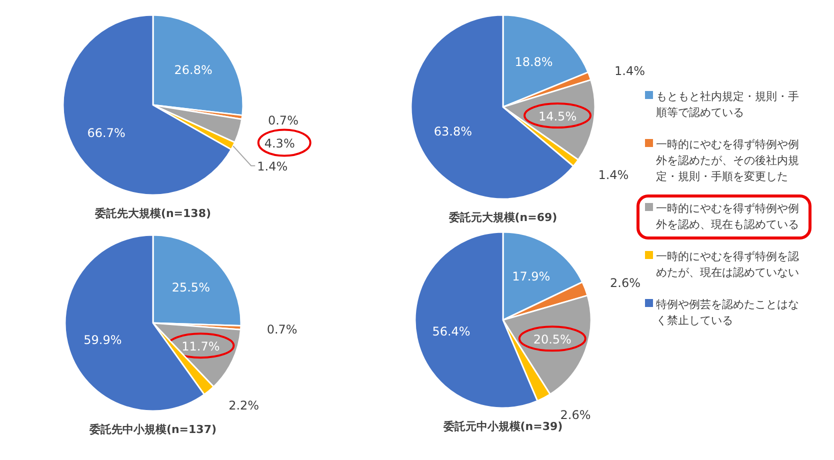  What do you see at coordinates (103, 340) in the screenshot?
I see `data-label: 59.9%` at bounding box center [103, 340].